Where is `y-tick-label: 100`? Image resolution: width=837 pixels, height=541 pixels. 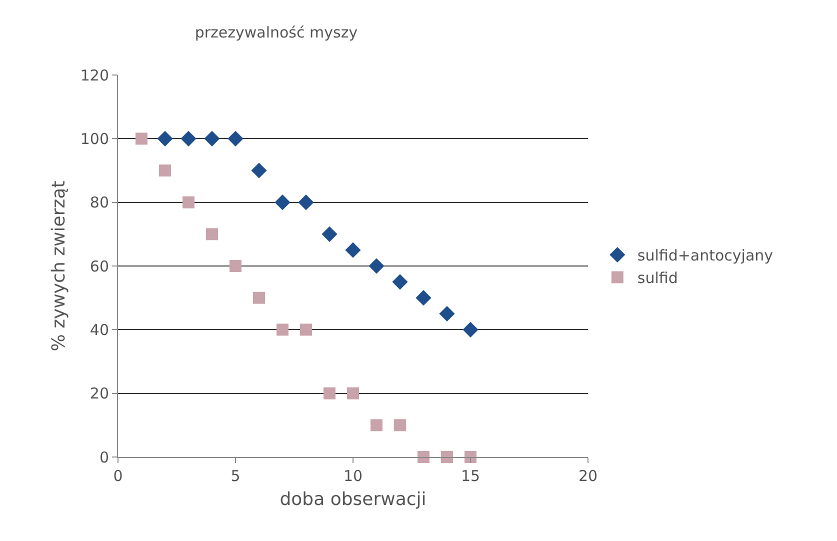 y-tick-label: 100 is located at coordinates (94, 139).